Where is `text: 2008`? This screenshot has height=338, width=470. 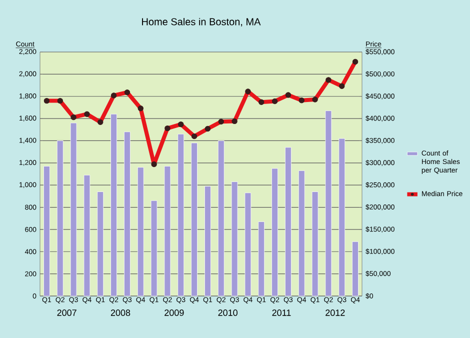
text: 2008 is located at coordinates (120, 313).